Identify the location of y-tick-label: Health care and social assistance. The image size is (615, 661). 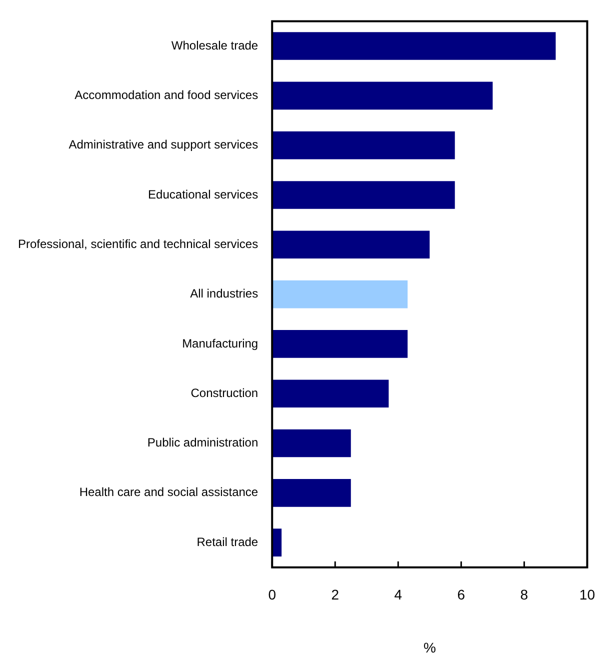
(168, 492).